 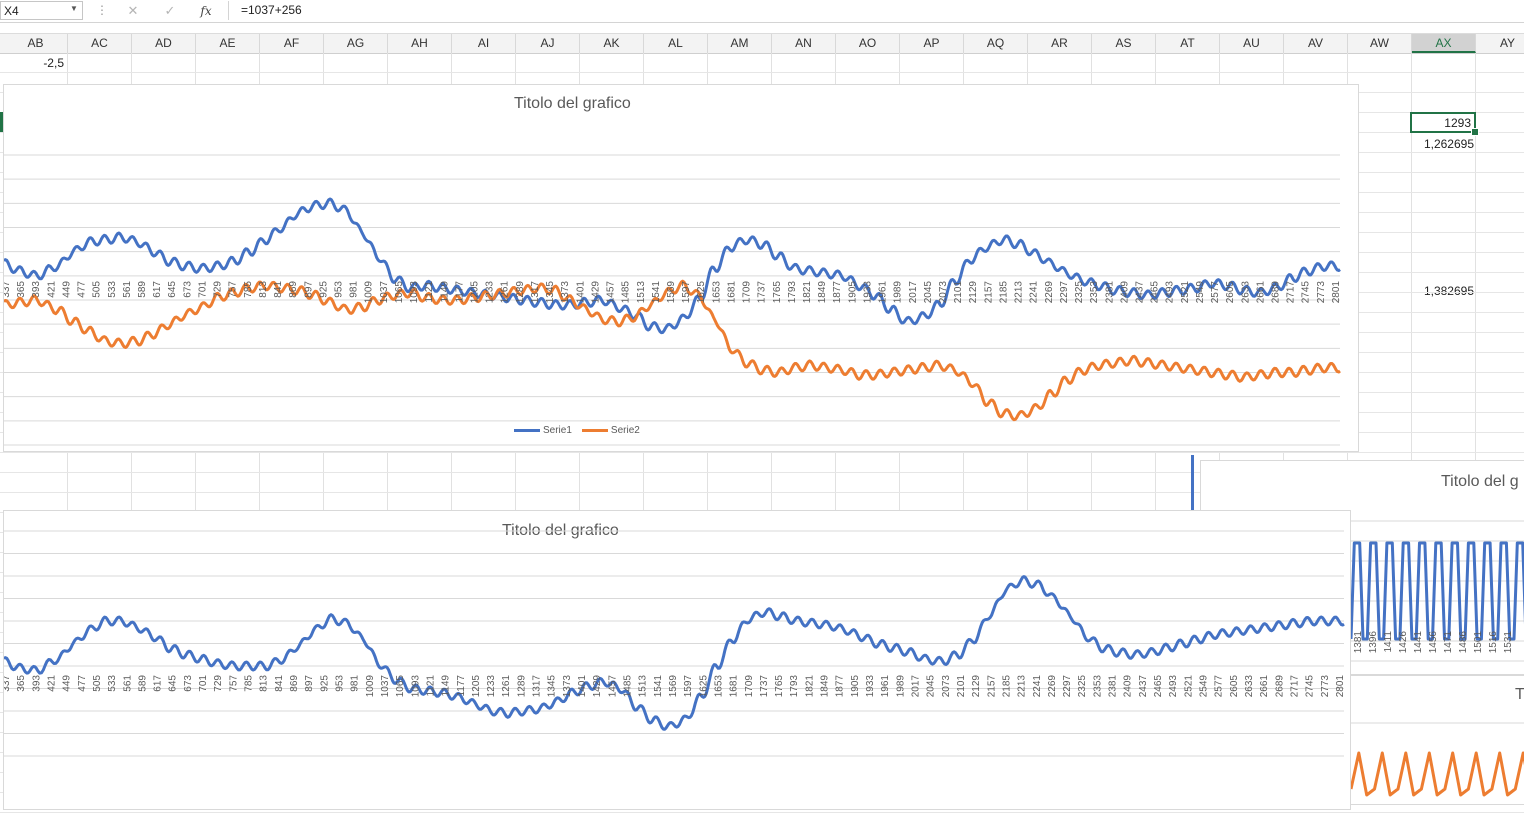 What do you see at coordinates (1067, 686) in the screenshot?
I see `x-tick-label: 2297` at bounding box center [1067, 686].